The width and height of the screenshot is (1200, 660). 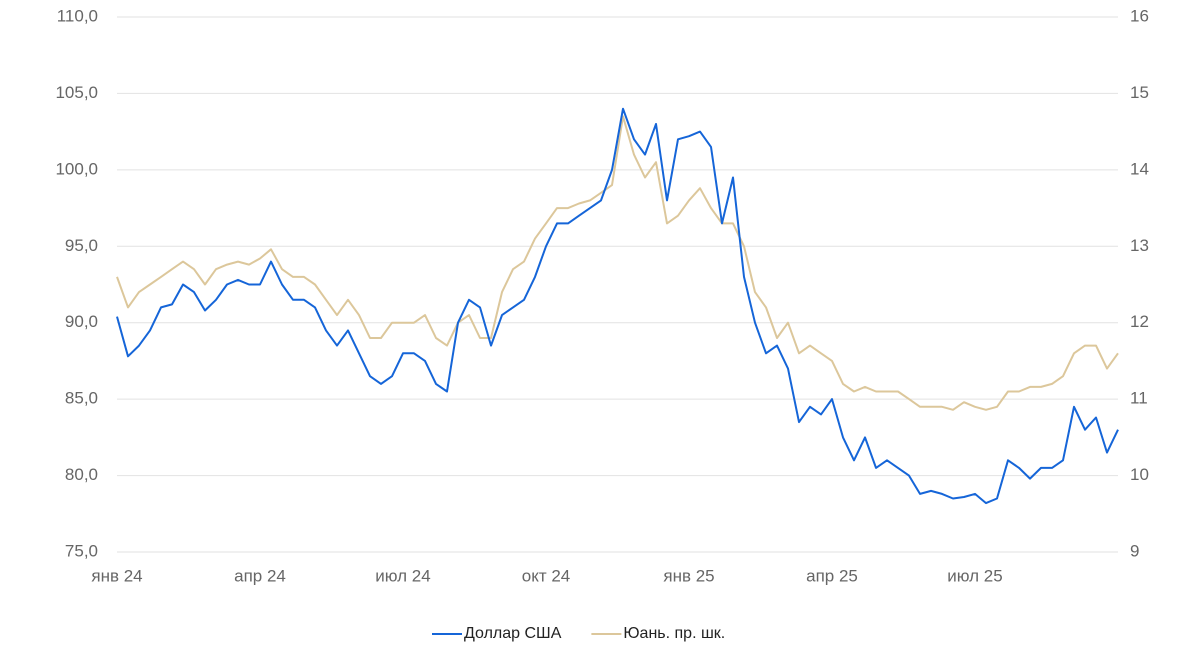 I want to click on y-tick-label: 75,0, so click(x=81, y=550).